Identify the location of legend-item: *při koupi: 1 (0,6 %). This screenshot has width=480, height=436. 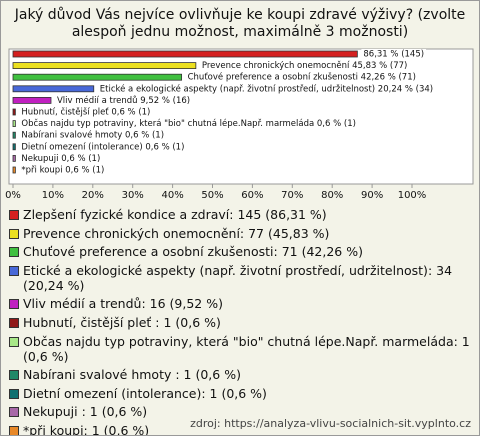
(242, 429).